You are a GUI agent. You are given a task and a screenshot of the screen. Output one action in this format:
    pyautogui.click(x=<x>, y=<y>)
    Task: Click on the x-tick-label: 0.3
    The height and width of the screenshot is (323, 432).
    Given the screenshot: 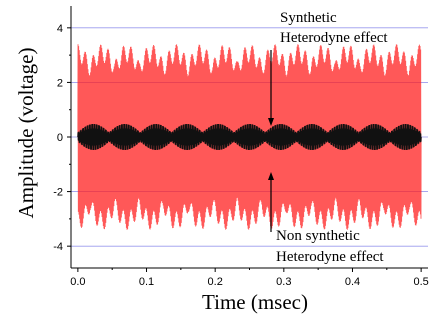 What is the action you would take?
    pyautogui.click(x=283, y=282)
    